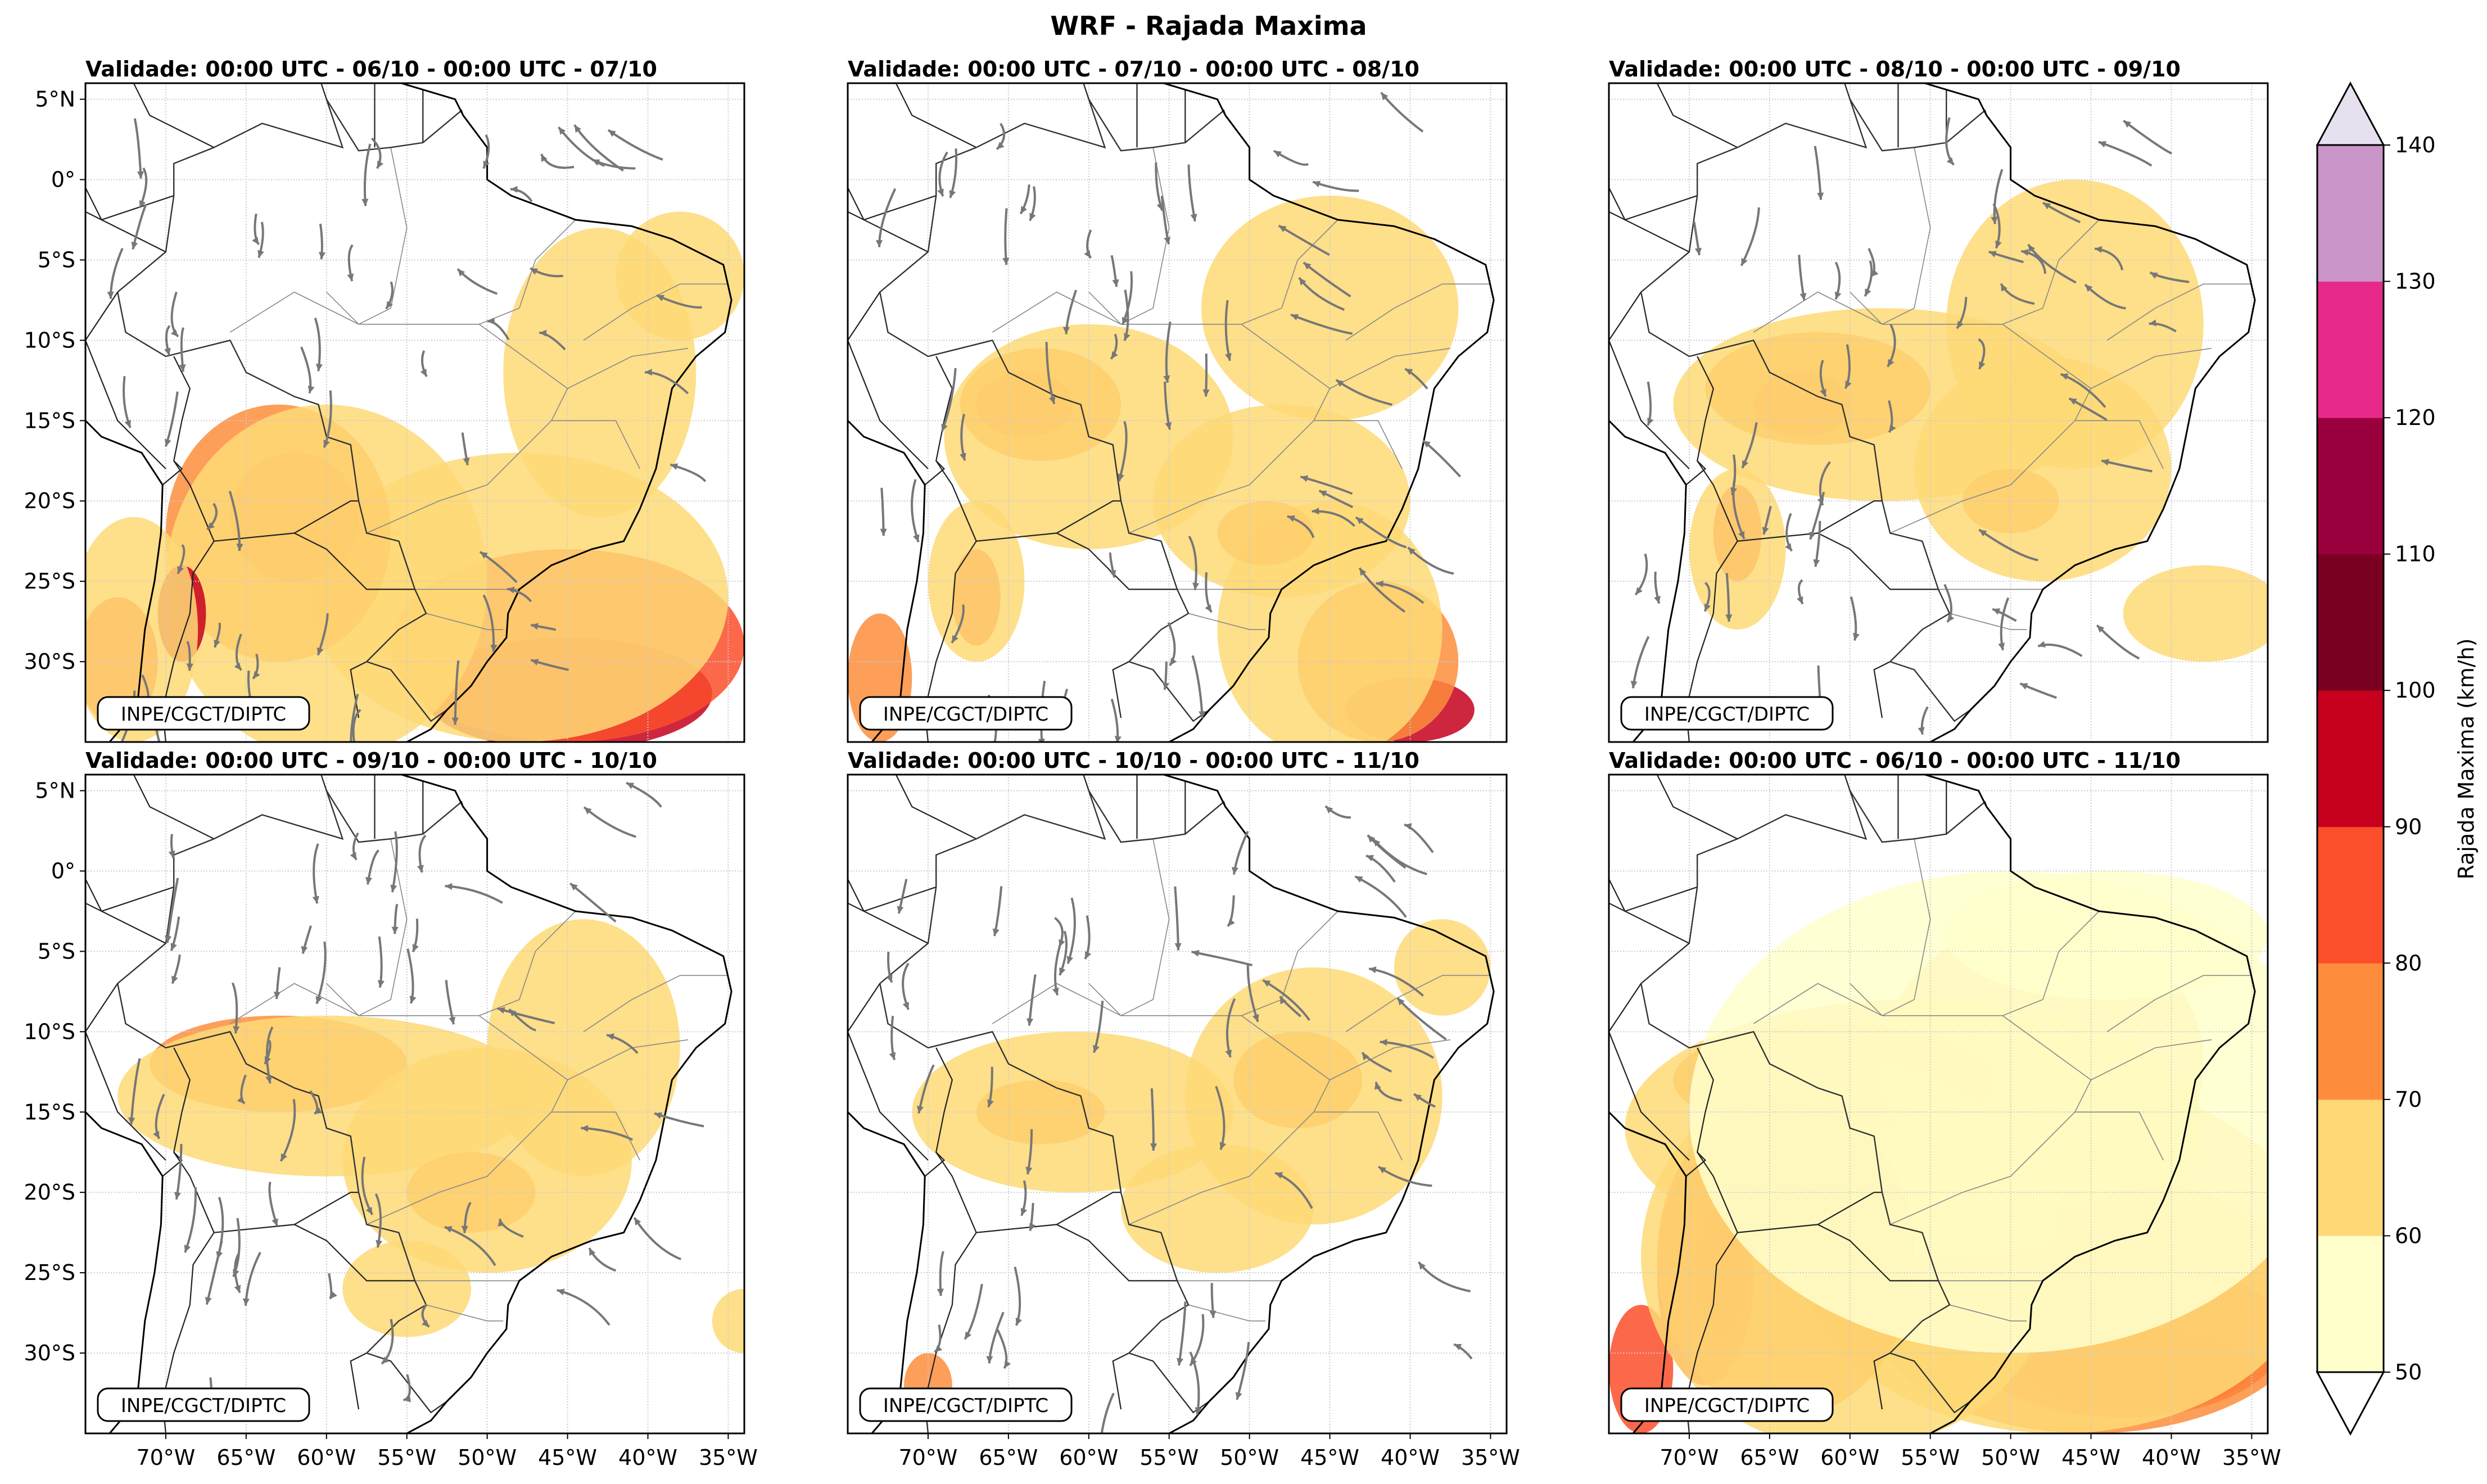 The height and width of the screenshot is (1484, 2487). What do you see at coordinates (2408, 1372) in the screenshot?
I see `colorbar-tick-label: 50` at bounding box center [2408, 1372].